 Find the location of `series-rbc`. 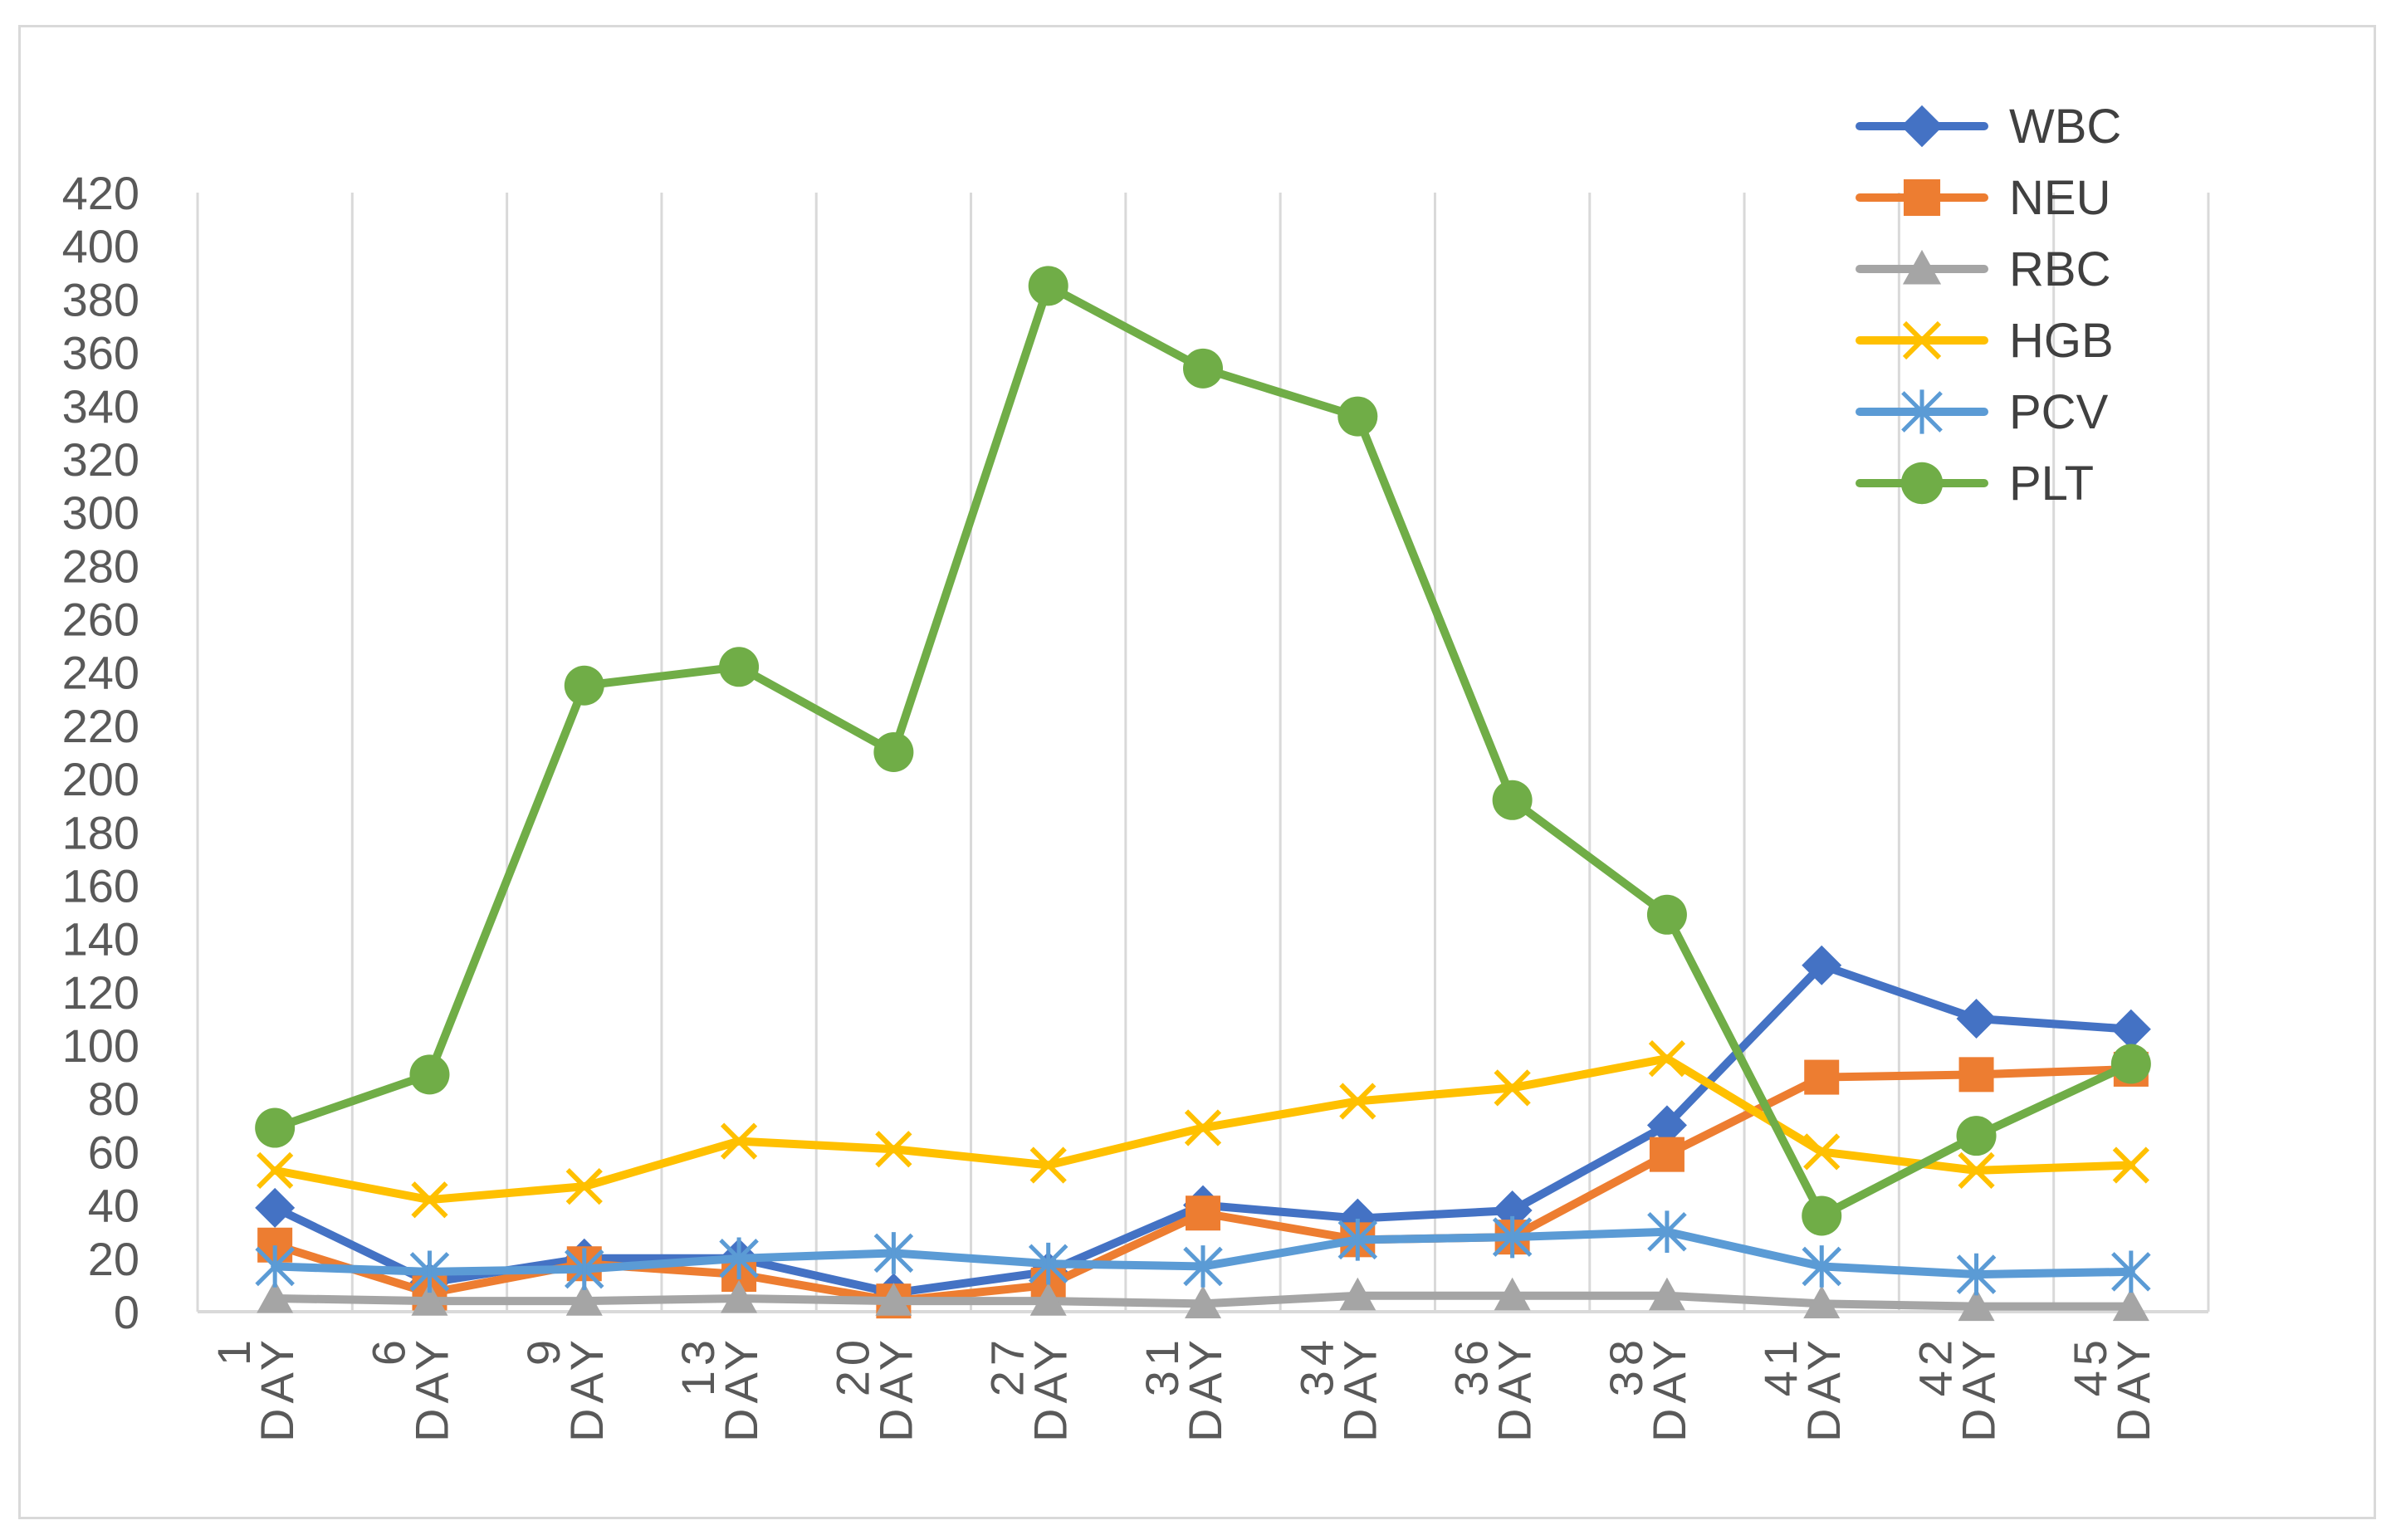

series-rbc is located at coordinates (1203, 1299).